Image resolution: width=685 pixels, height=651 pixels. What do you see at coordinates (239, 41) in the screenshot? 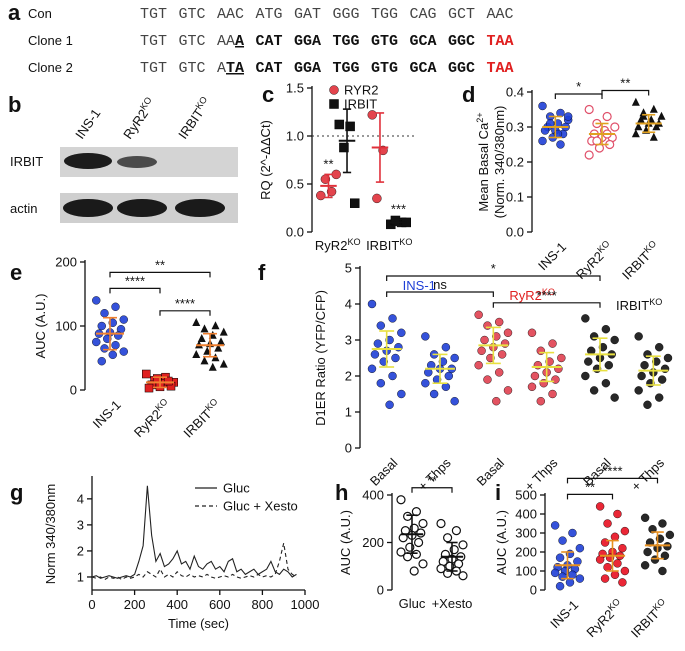
I see `codon-part: A` at bounding box center [239, 41].